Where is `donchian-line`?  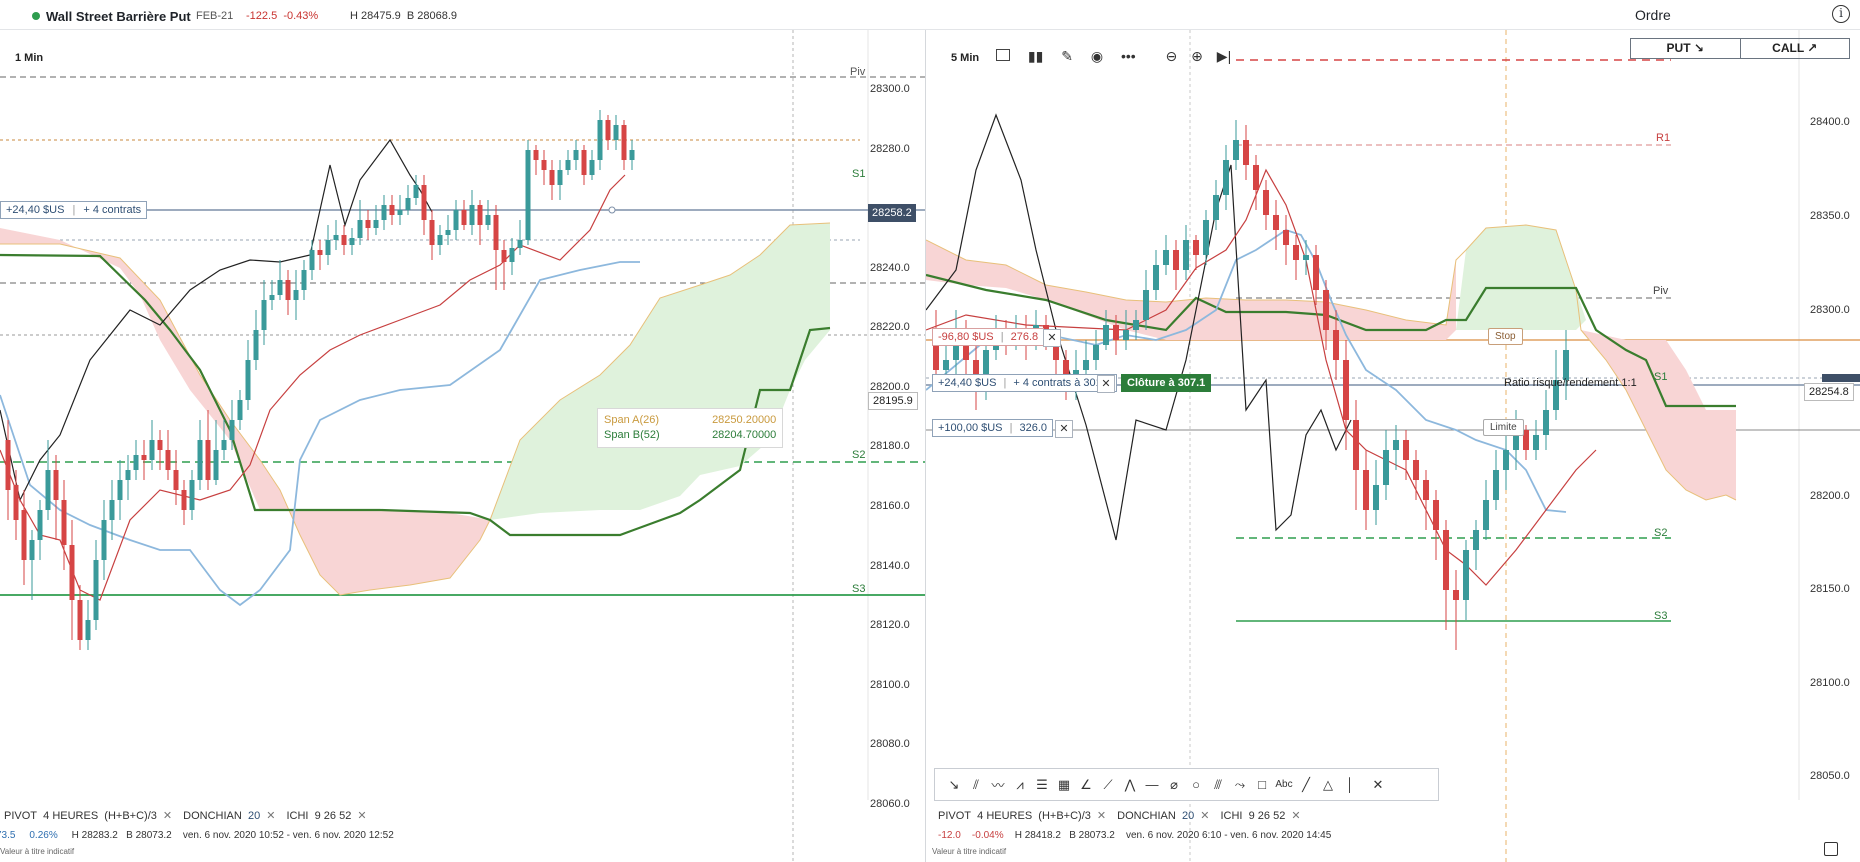
donchian-line is located at coordinates (1246, 371).